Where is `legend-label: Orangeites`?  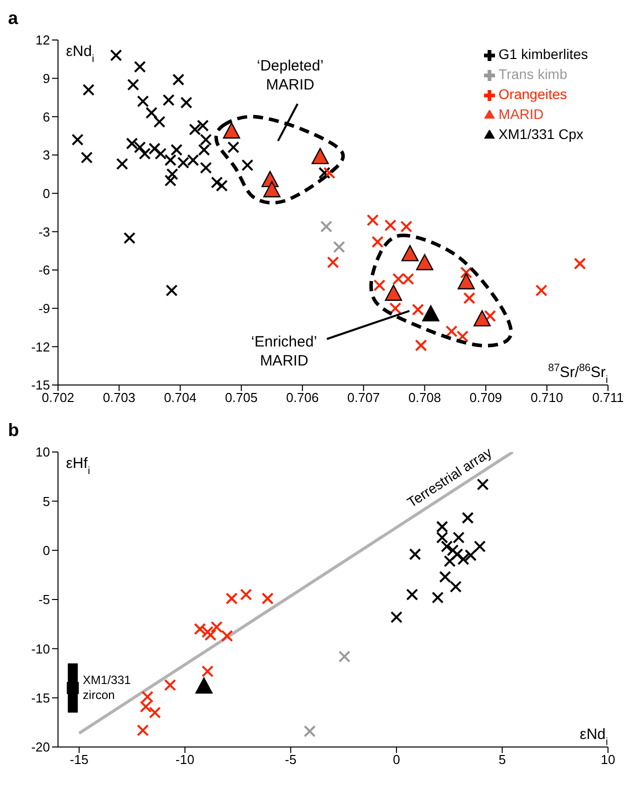 legend-label: Orangeites is located at coordinates (533, 94).